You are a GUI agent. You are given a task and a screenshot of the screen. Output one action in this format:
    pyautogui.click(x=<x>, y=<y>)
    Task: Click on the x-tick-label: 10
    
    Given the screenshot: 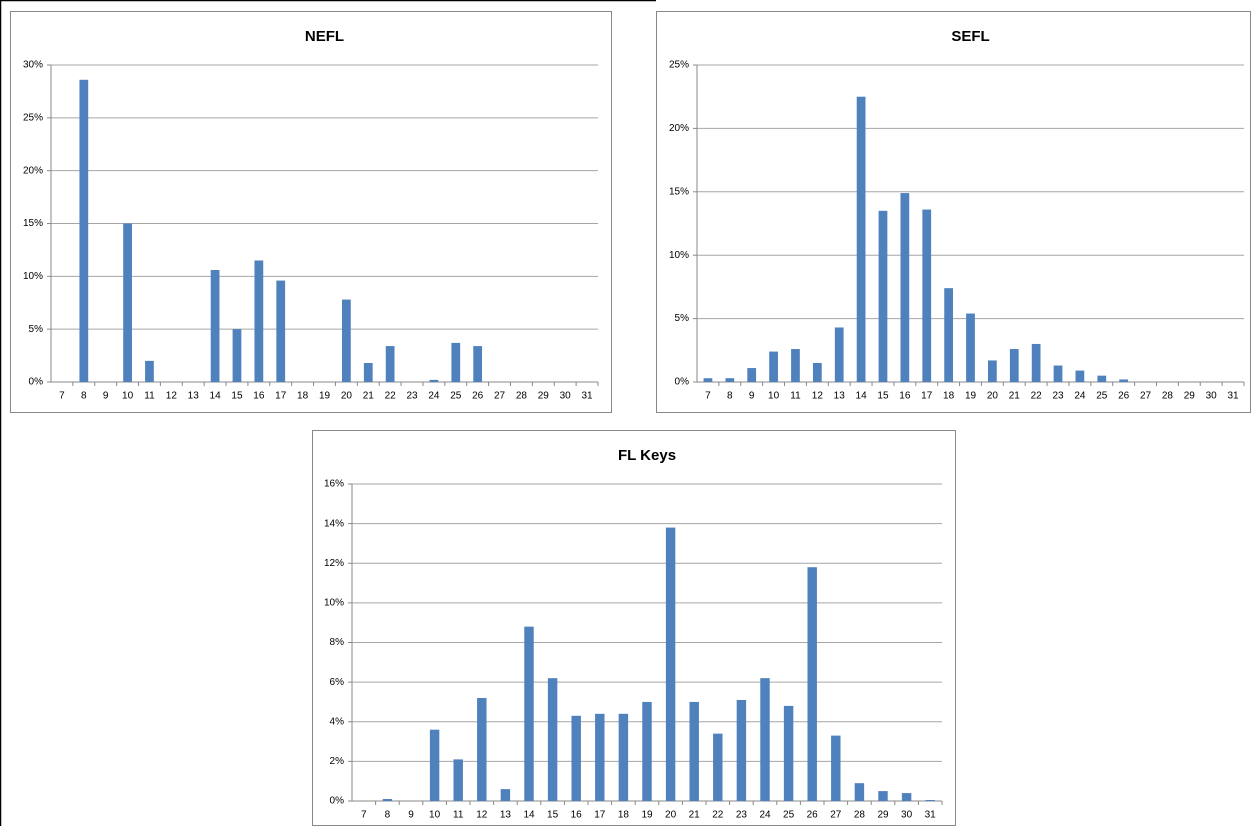 What is the action you would take?
    pyautogui.click(x=435, y=815)
    